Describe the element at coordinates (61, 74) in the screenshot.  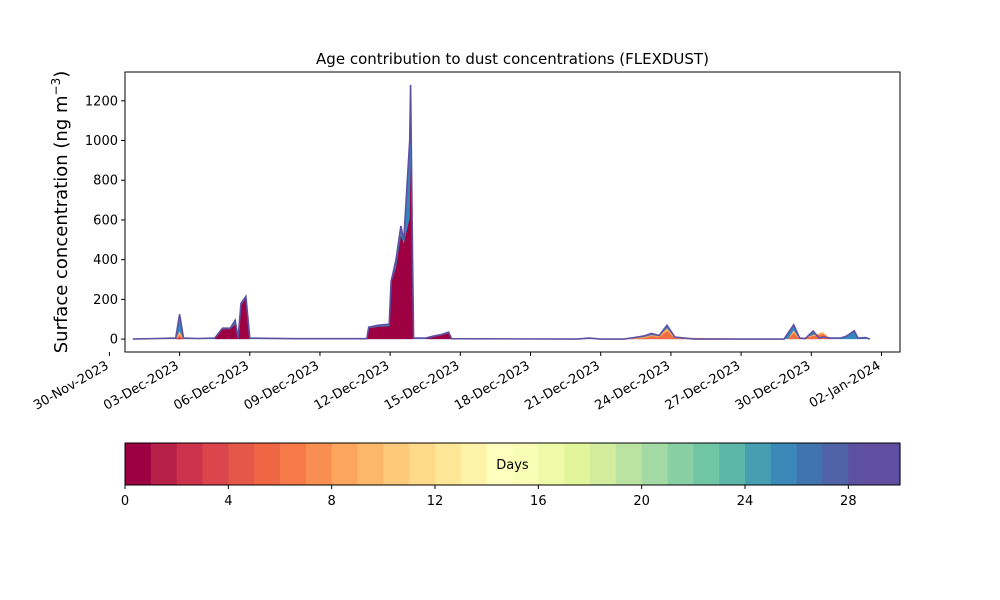
I see `y-axis-label-close: )` at that location.